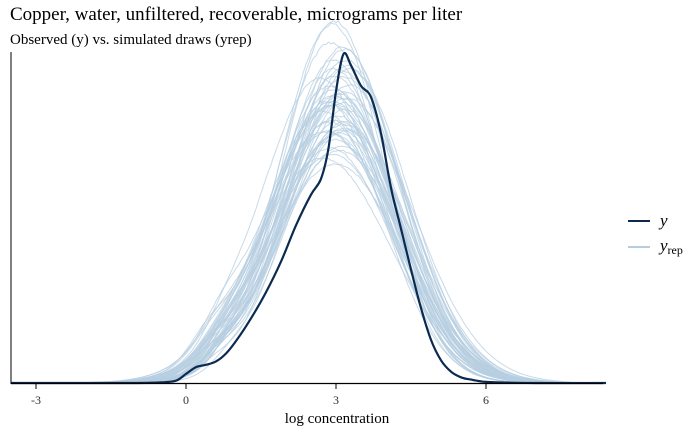 This screenshot has width=700, height=432. I want to click on x-tick-label: 6, so click(486, 400).